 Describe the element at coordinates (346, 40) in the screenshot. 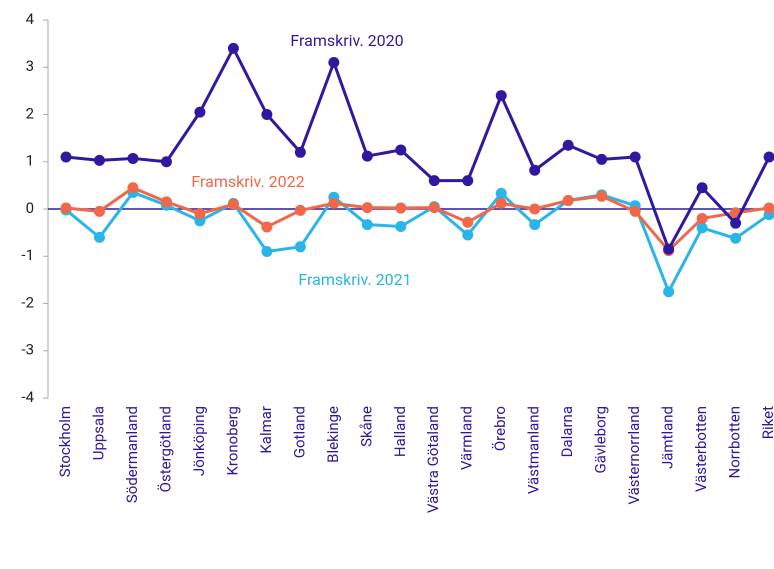

I see `series-label: Framskriv. 2020` at that location.